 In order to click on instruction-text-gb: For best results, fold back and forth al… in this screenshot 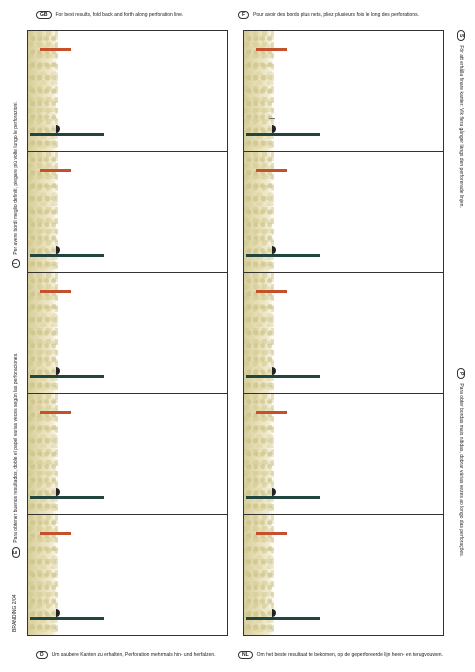, I will do `click(119, 15)`.